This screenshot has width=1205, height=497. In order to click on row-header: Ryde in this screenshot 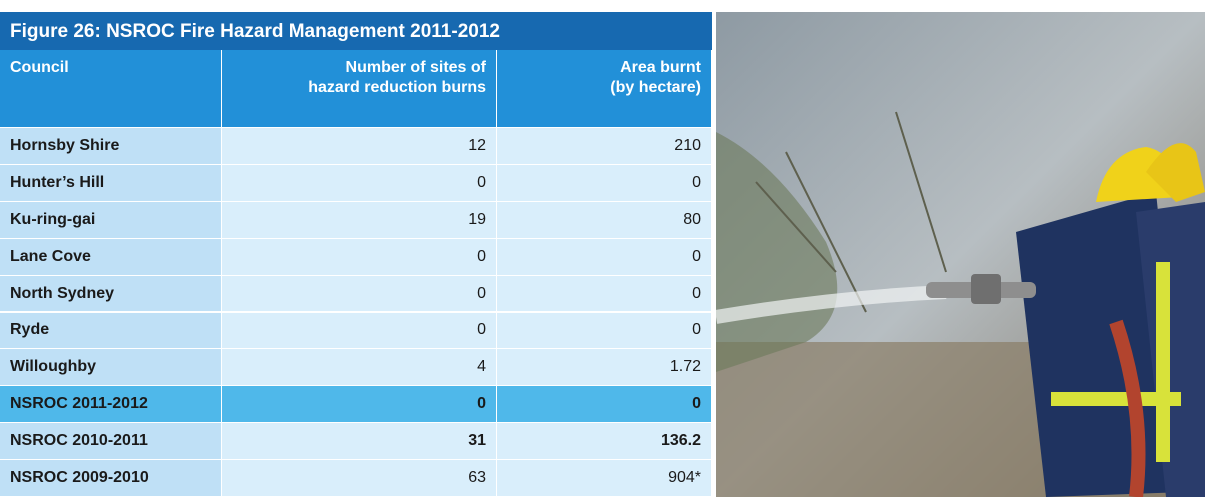, I will do `click(111, 331)`.